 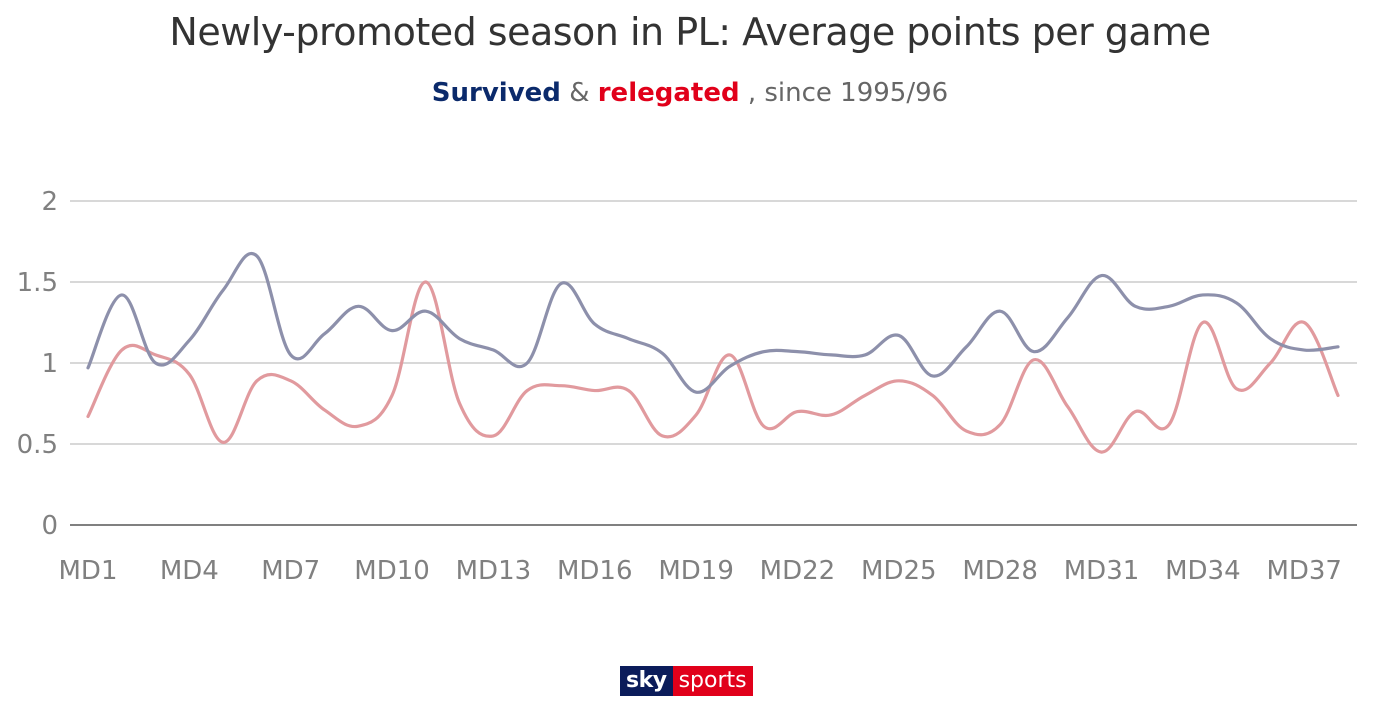 I want to click on x-tick-label: MD37, so click(x=1304, y=571).